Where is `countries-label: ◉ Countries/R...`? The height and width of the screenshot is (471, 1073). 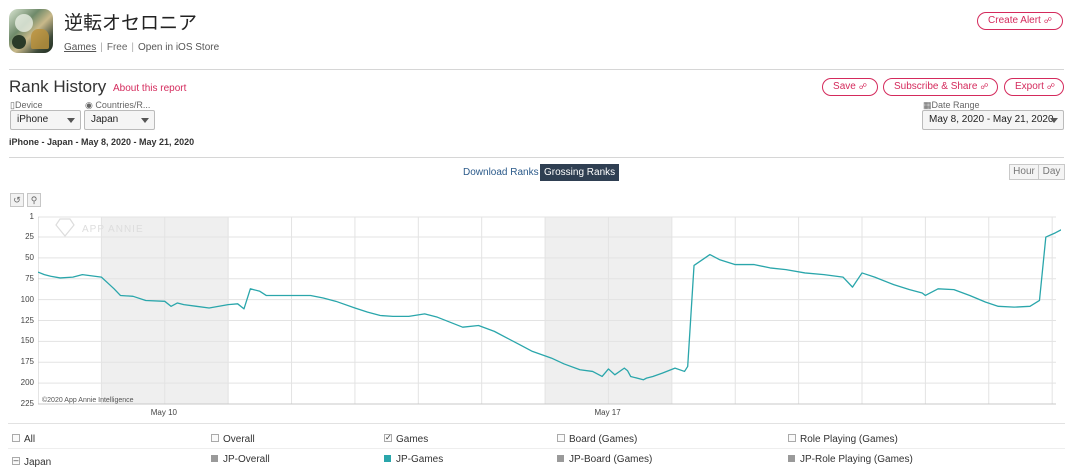
countries-label: ◉ Countries/R... is located at coordinates (118, 105).